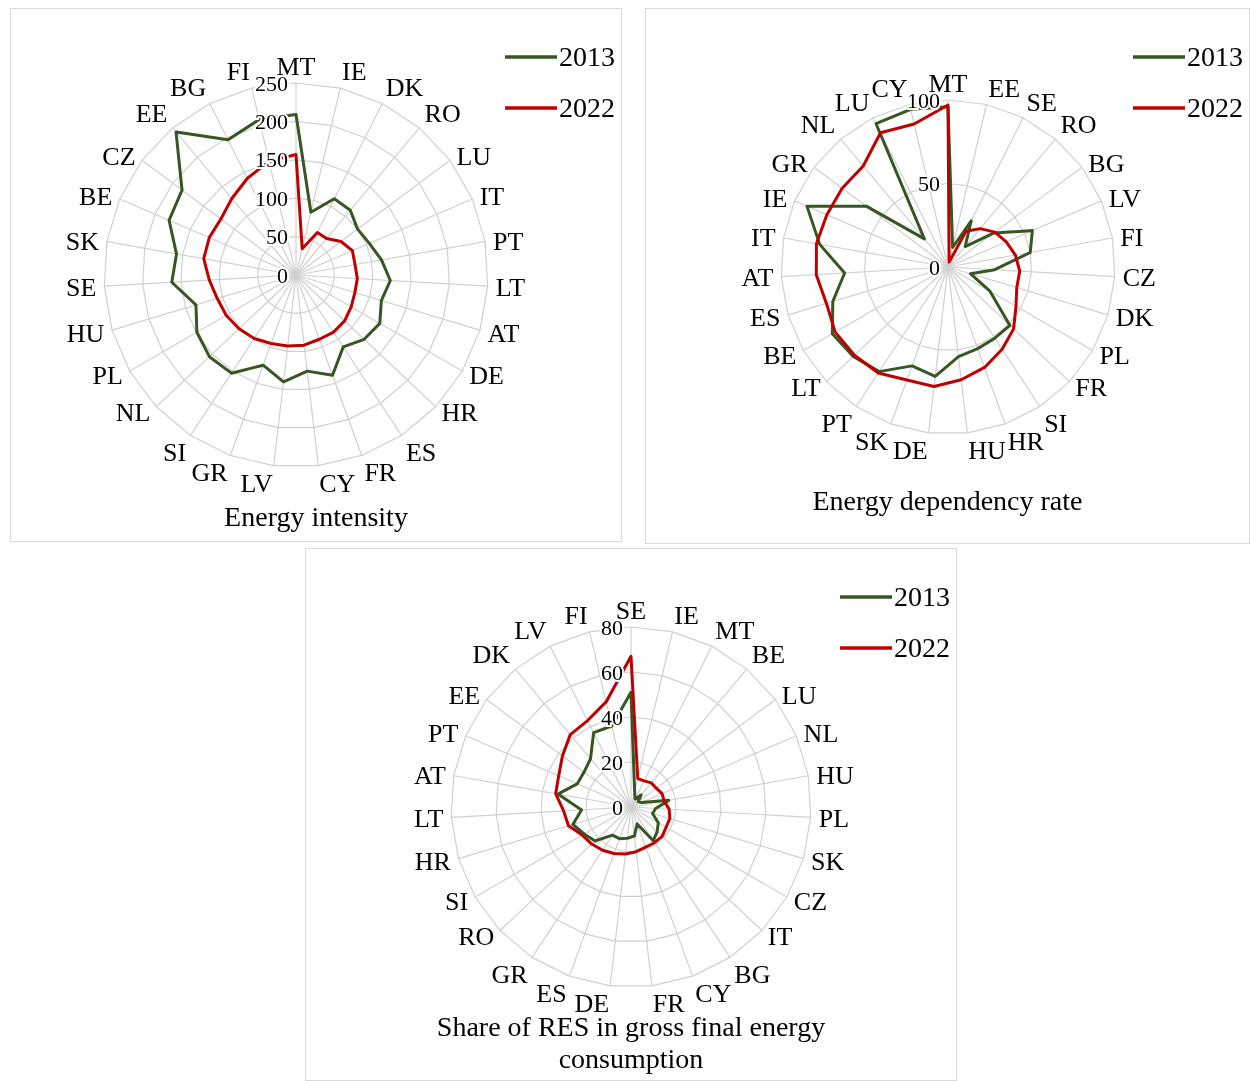 Image resolution: width=1250 pixels, height=1081 pixels. What do you see at coordinates (316, 517) in the screenshot?
I see `text: Energy intensity` at bounding box center [316, 517].